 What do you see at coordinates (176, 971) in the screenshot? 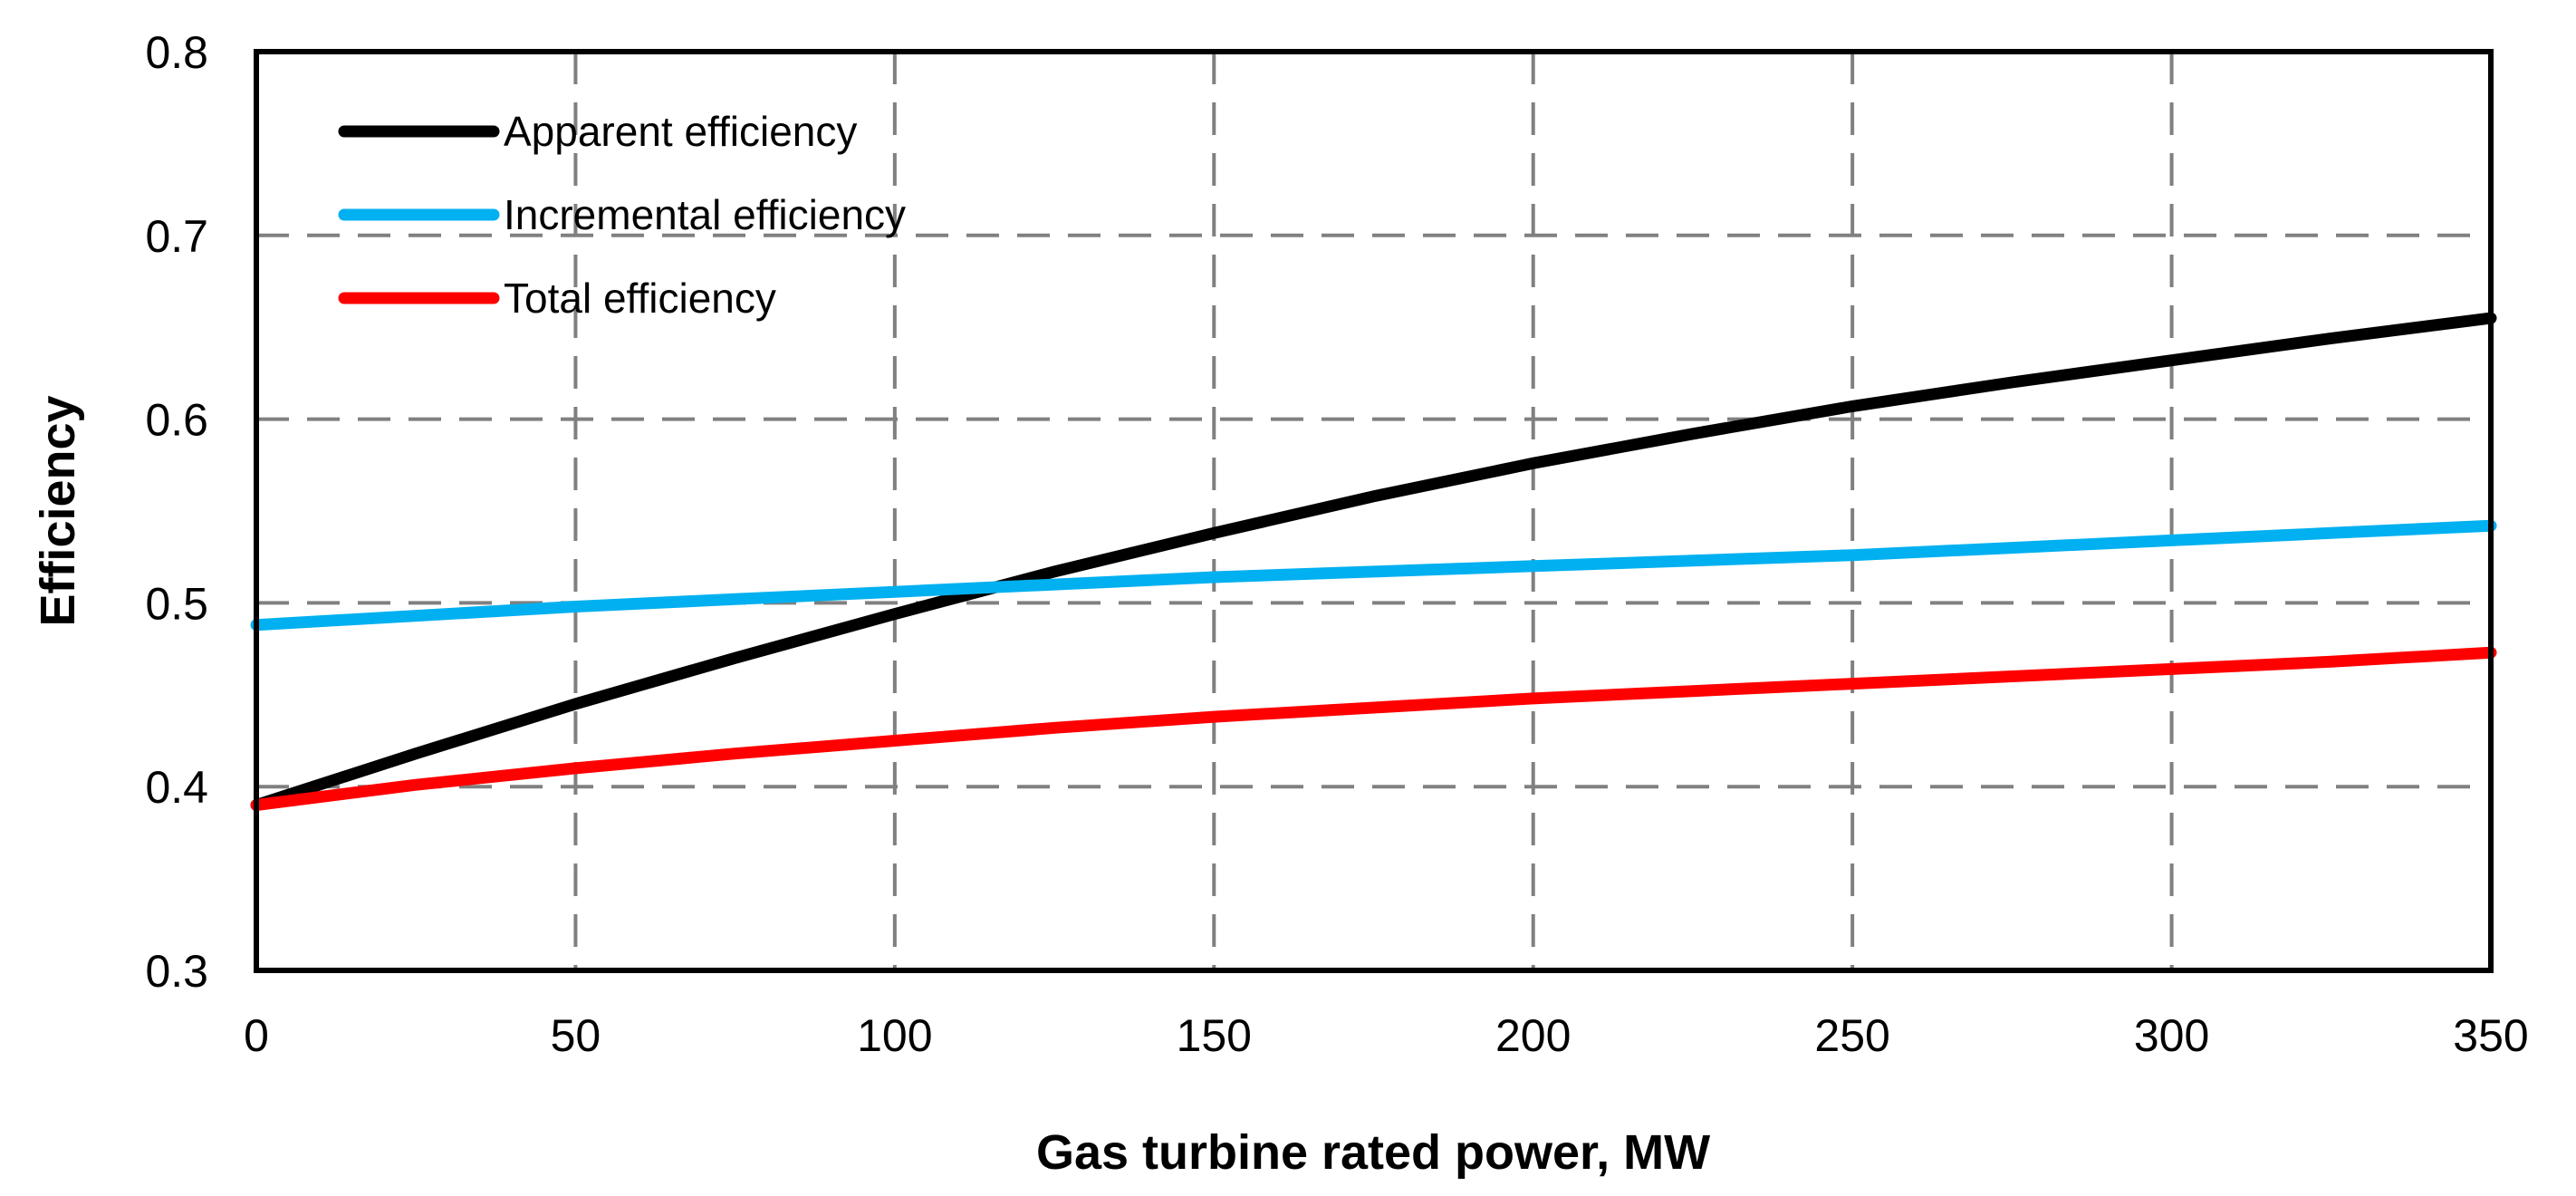
I see `y-tick-label: 0.3` at bounding box center [176, 971].